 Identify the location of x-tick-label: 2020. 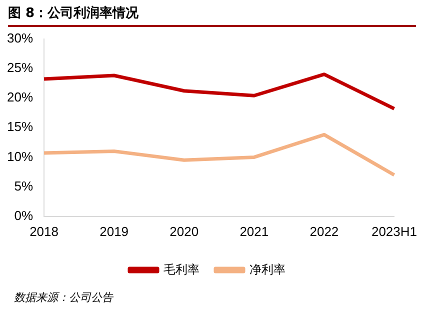
(184, 231).